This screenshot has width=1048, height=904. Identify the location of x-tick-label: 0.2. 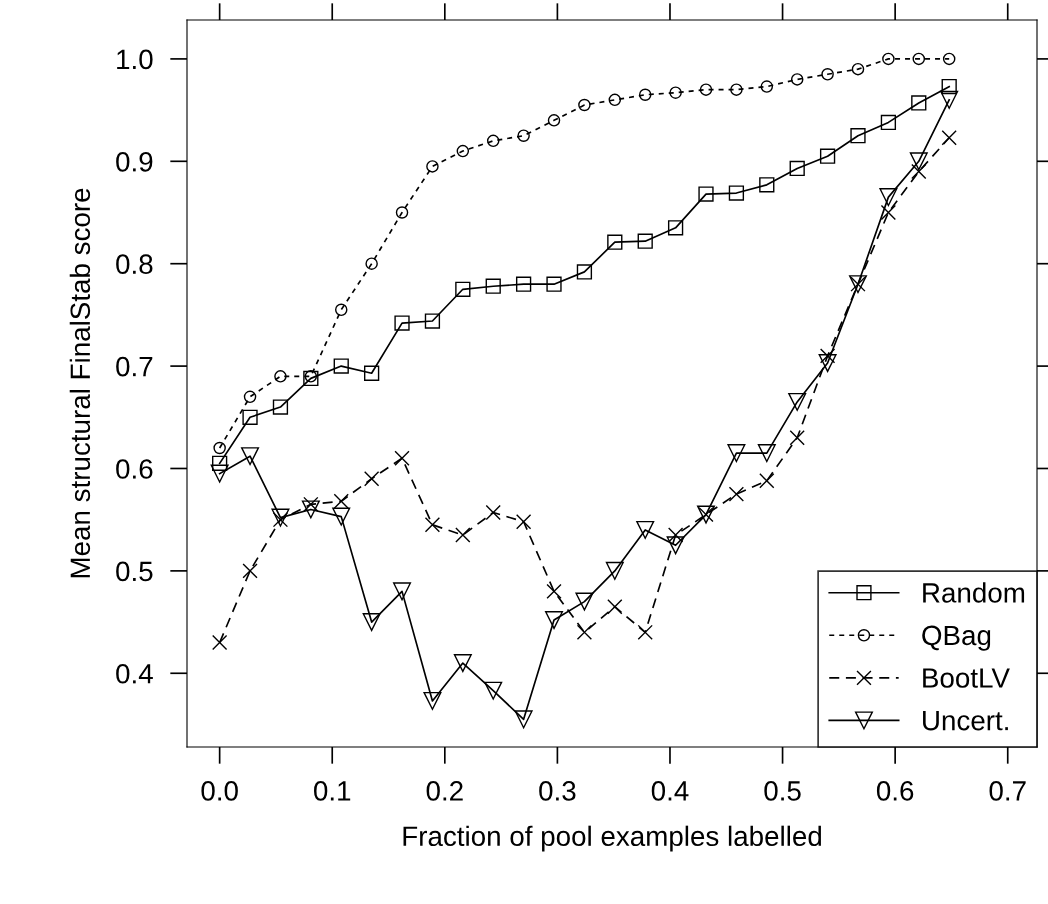
(444, 791).